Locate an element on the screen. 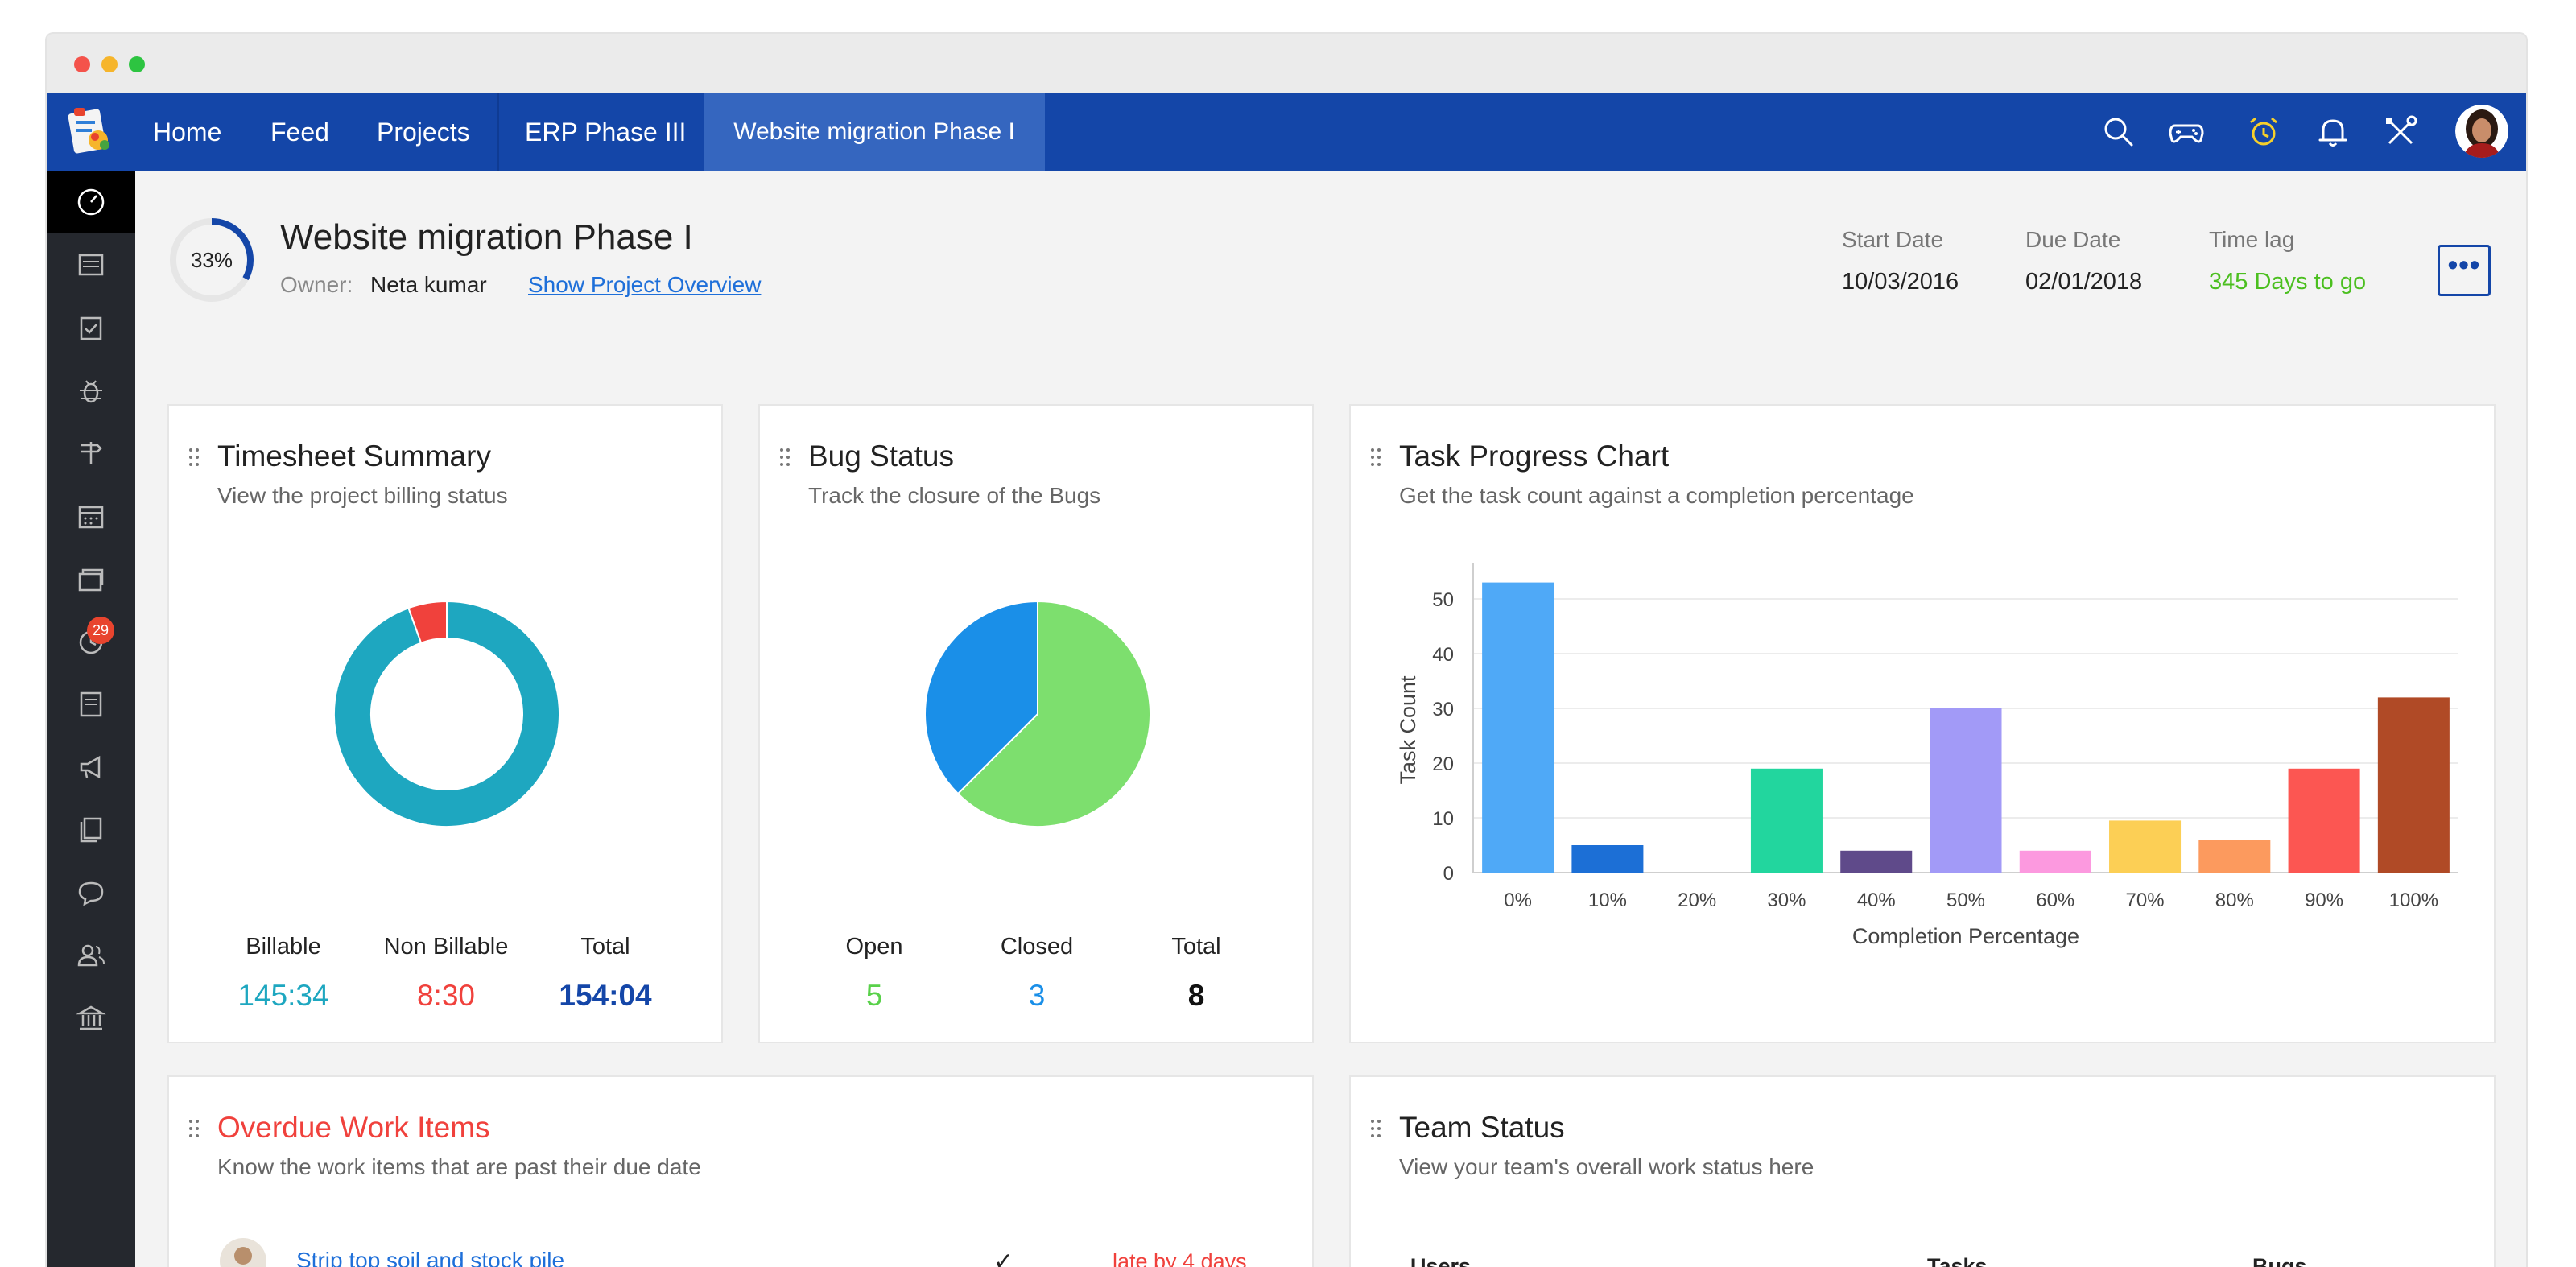  x-tick-label: 10% is located at coordinates (1607, 900).